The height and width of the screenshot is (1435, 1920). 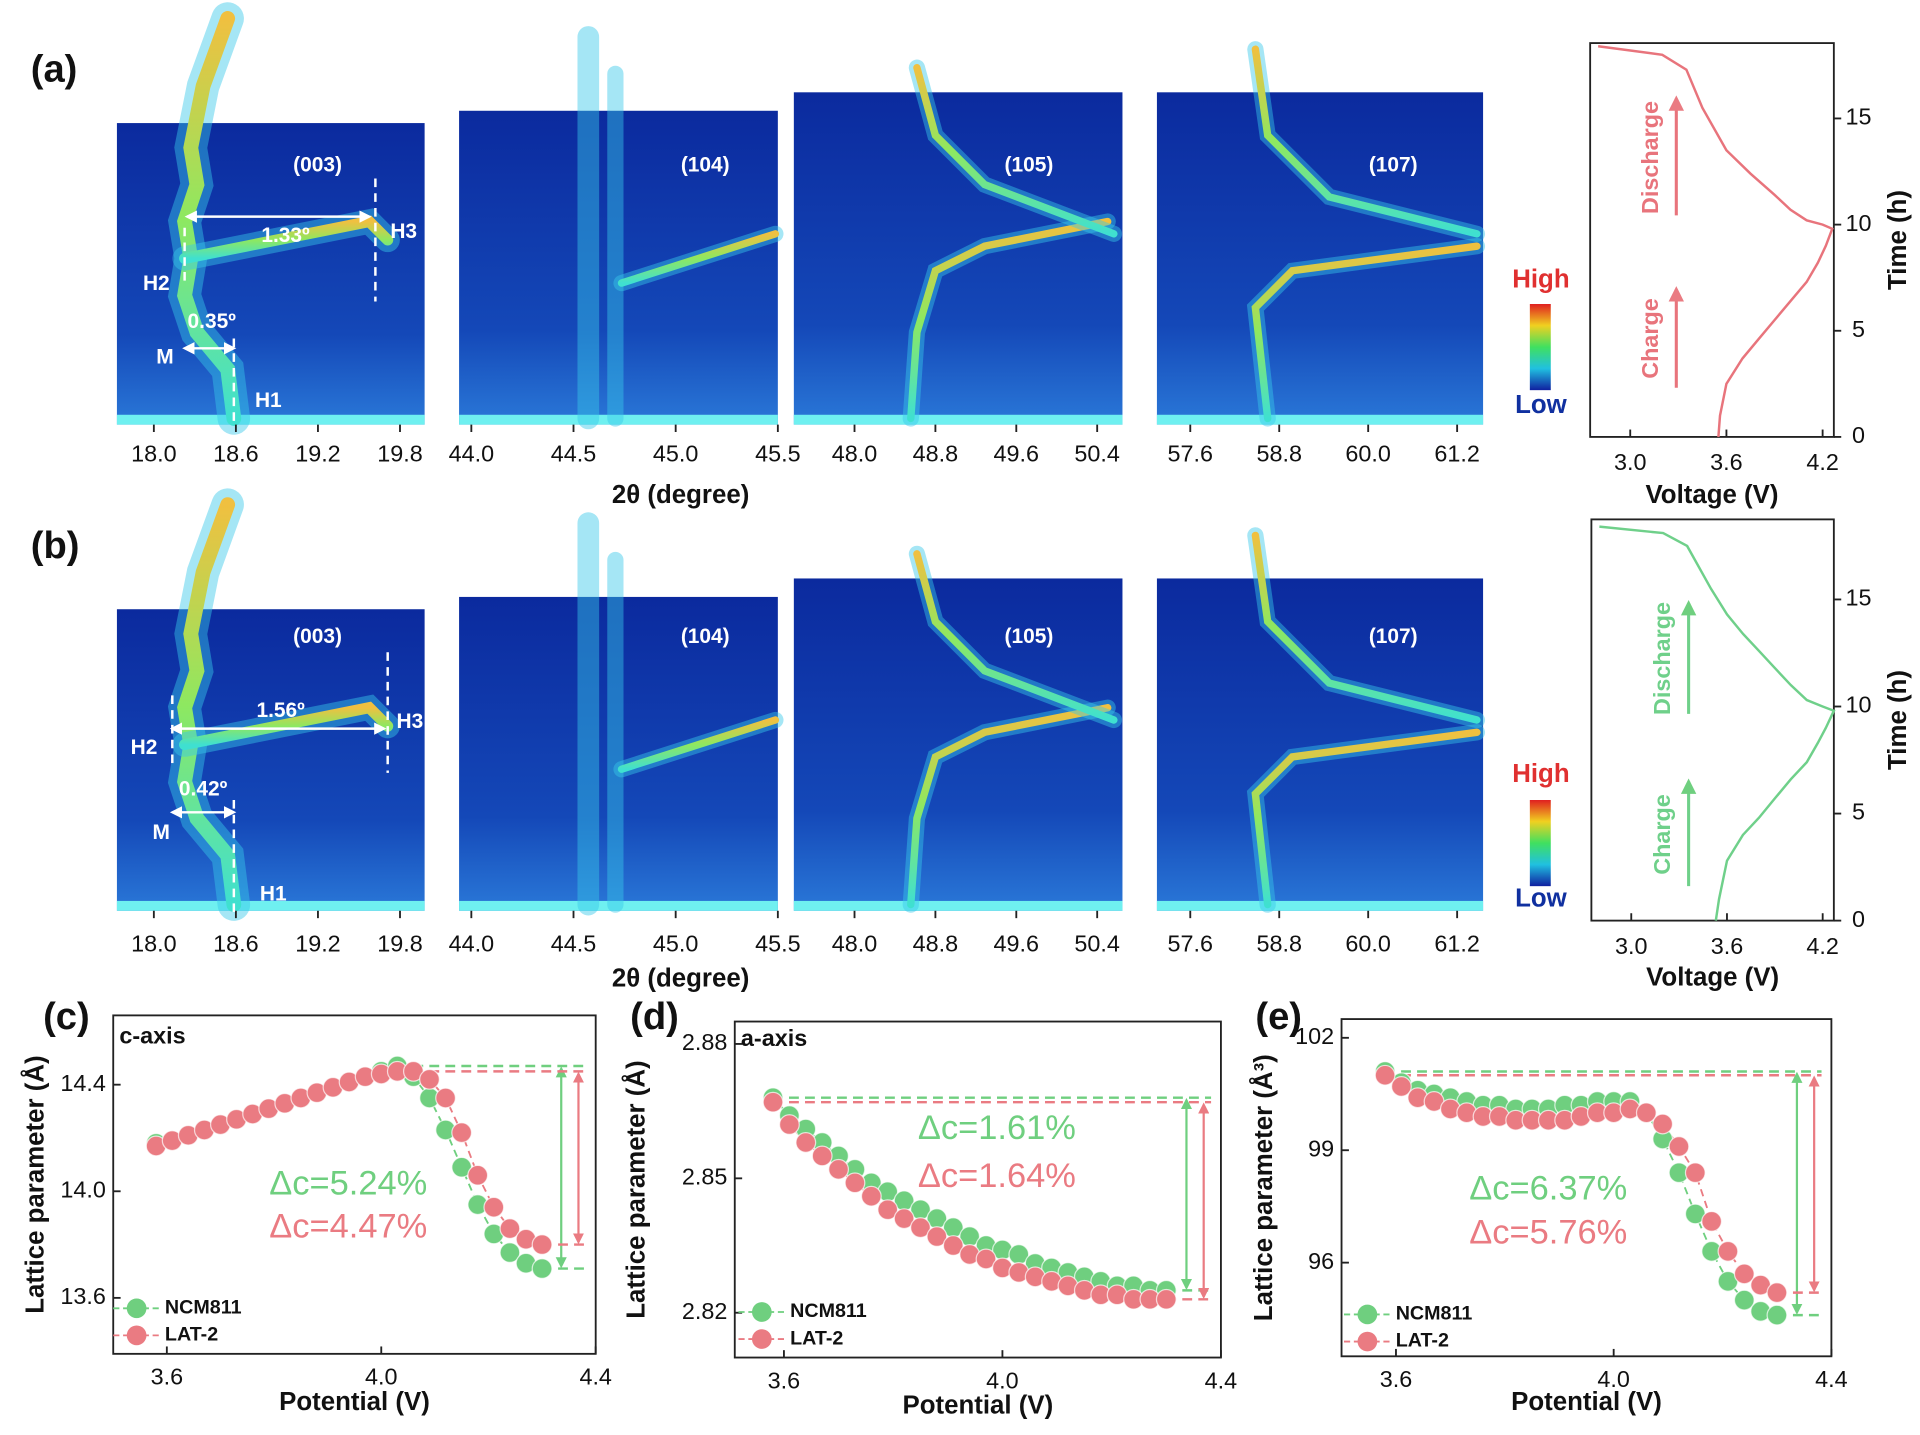 What do you see at coordinates (203, 789) in the screenshot?
I see `annotation: 0.42º` at bounding box center [203, 789].